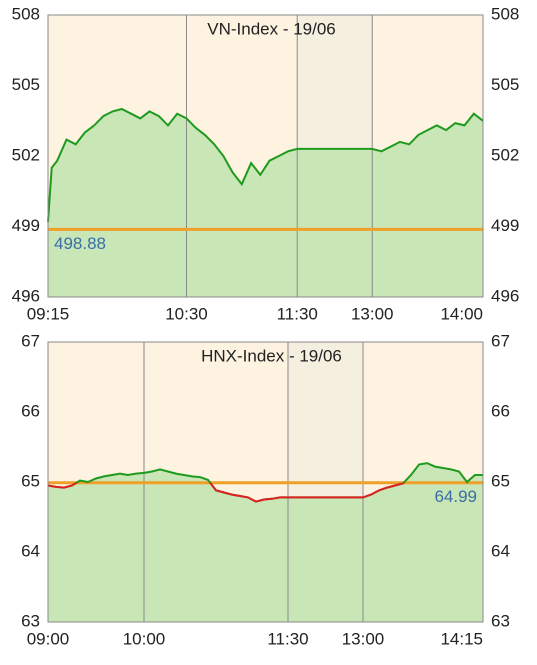  Describe the element at coordinates (500, 550) in the screenshot. I see `y2-tick-label: 64` at that location.